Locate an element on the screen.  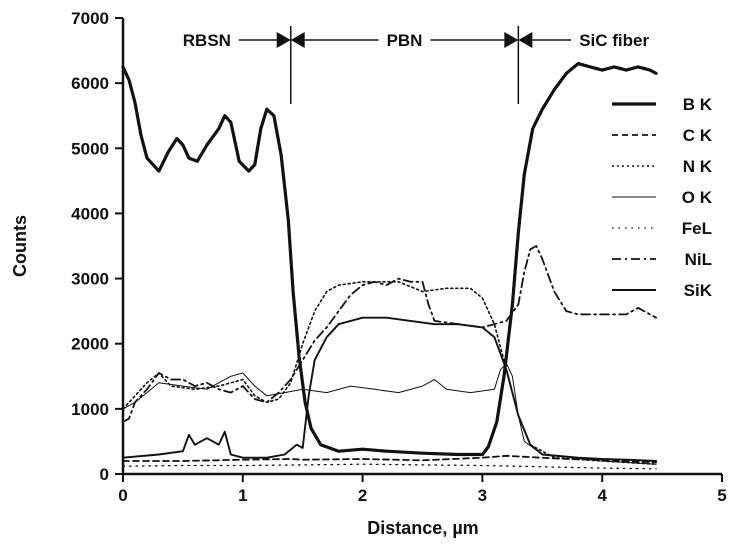
y-tick-label: 7000 is located at coordinates (90, 18).